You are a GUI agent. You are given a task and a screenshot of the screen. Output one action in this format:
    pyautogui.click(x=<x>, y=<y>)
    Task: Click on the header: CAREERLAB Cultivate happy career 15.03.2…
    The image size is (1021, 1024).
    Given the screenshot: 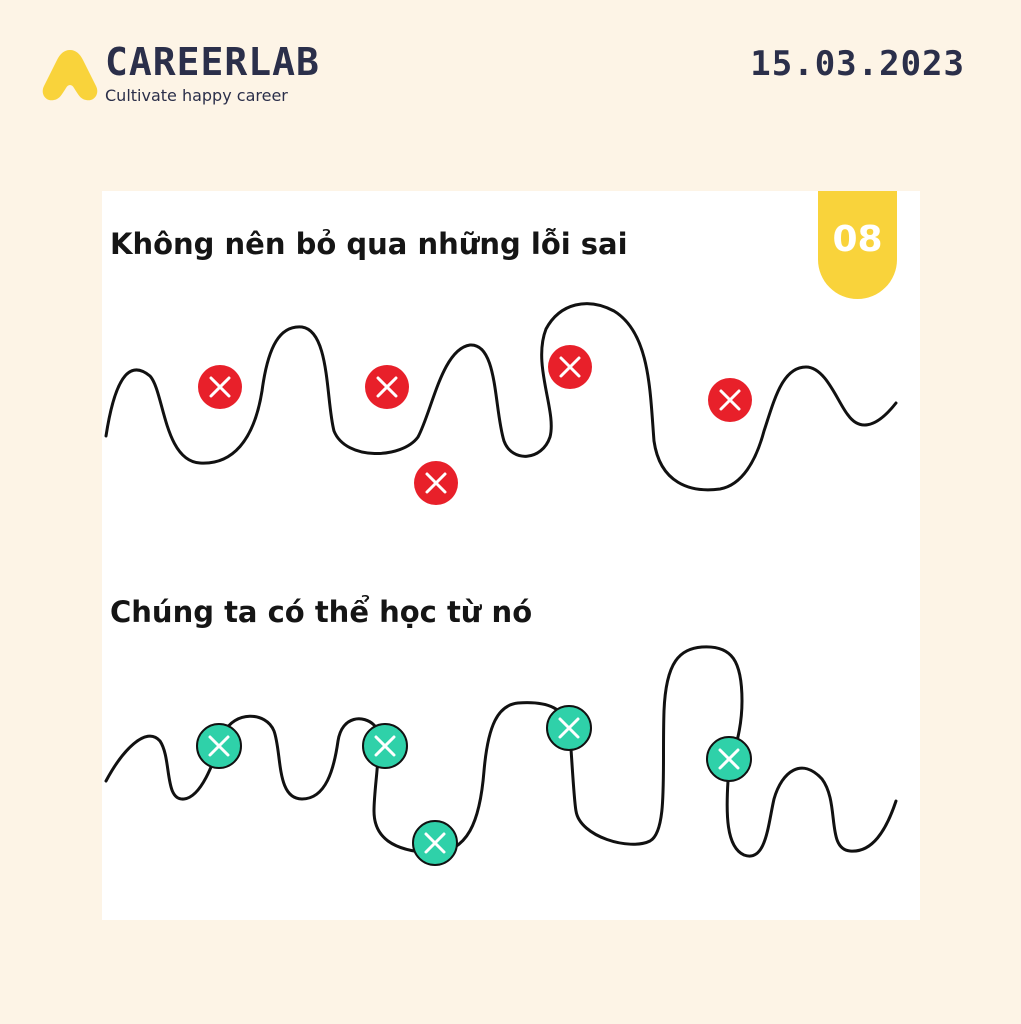 What is the action you would take?
    pyautogui.click(x=510, y=70)
    